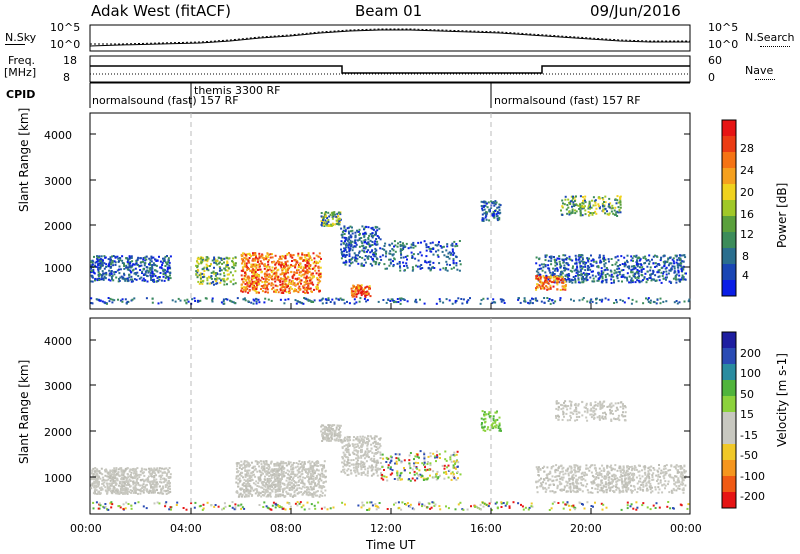 The image size is (800, 554). What do you see at coordinates (752, 476) in the screenshot?
I see `velocity-cbtick-m100: -100` at bounding box center [752, 476].